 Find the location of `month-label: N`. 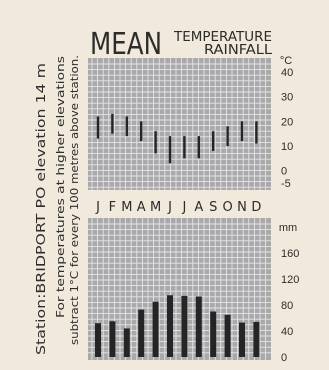

month-label: N is located at coordinates (242, 207).